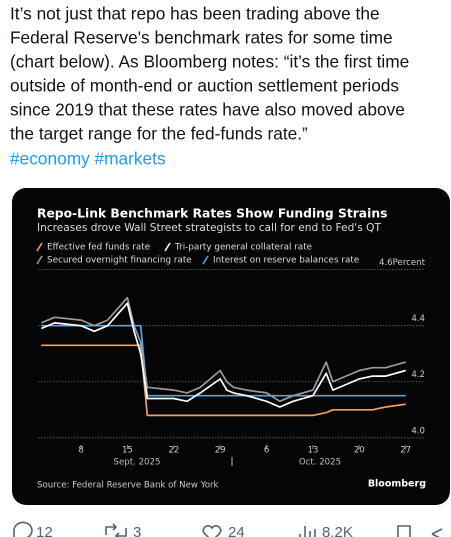 Image resolution: width=451 pixels, height=537 pixels. Describe the element at coordinates (116, 530) in the screenshot. I see `repost-icon` at that location.